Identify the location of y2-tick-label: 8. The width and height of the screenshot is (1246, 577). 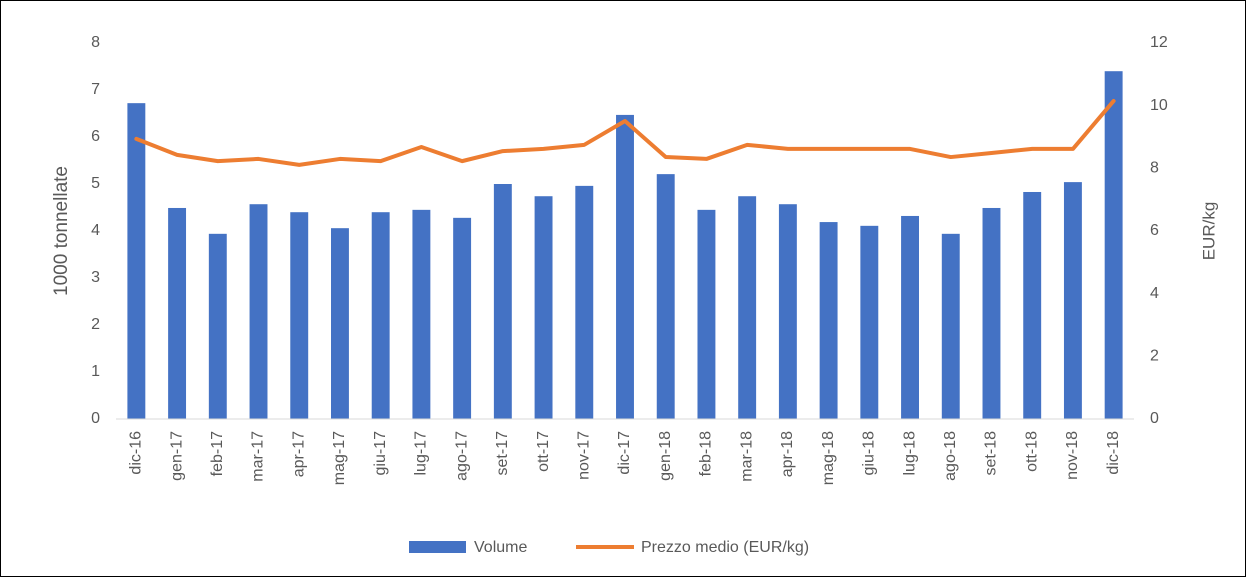
(1154, 168).